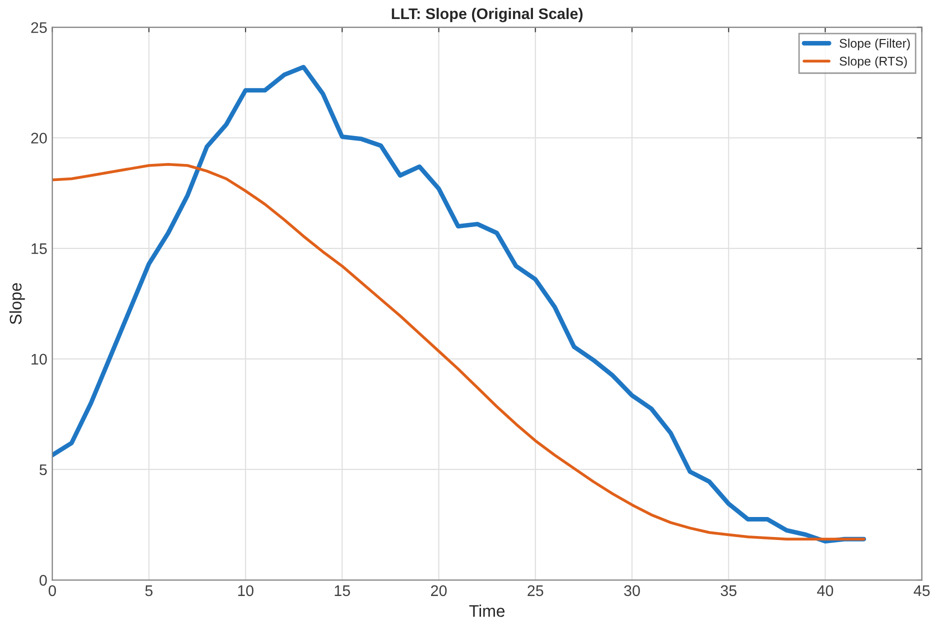 This screenshot has width=934, height=621. Describe the element at coordinates (246, 590) in the screenshot. I see `x-tick-label: 10` at that location.